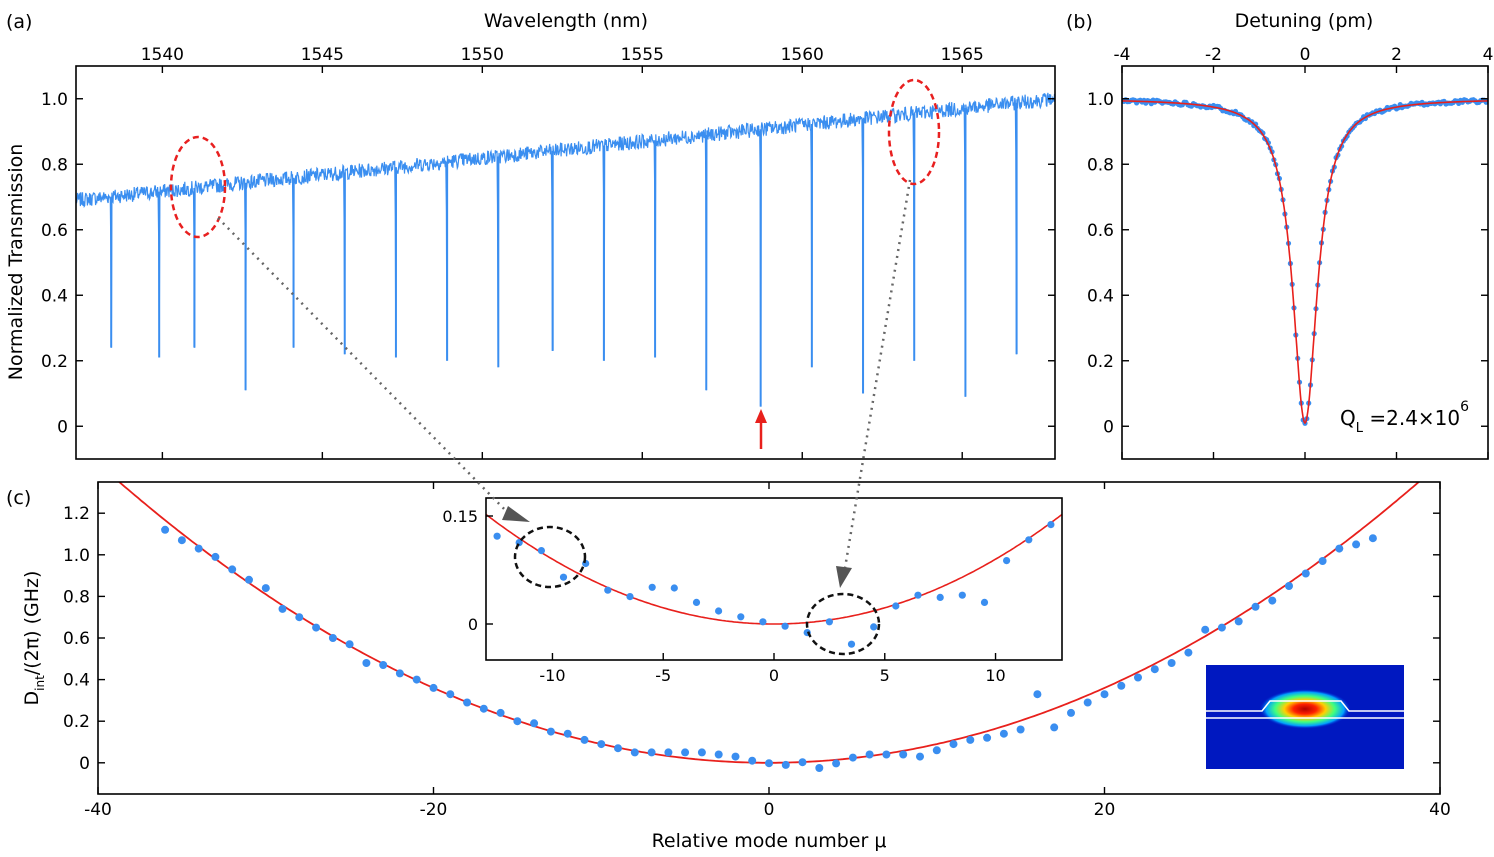  What do you see at coordinates (373, 369) in the screenshot?
I see `connector-arrow-left` at bounding box center [373, 369].